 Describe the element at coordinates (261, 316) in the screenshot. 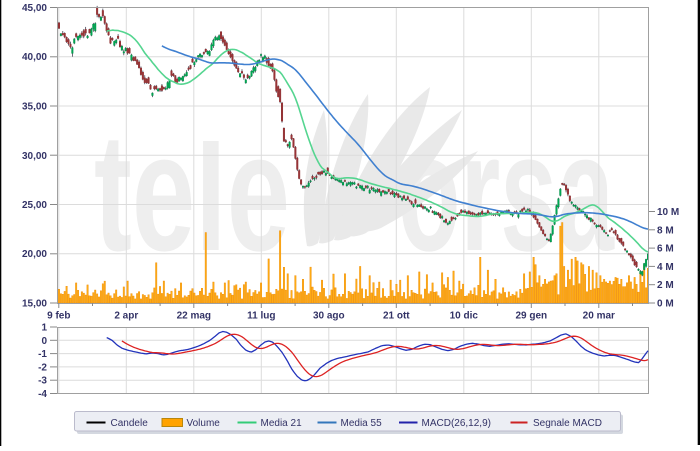

I see `svg-text: 11 lug` at that location.